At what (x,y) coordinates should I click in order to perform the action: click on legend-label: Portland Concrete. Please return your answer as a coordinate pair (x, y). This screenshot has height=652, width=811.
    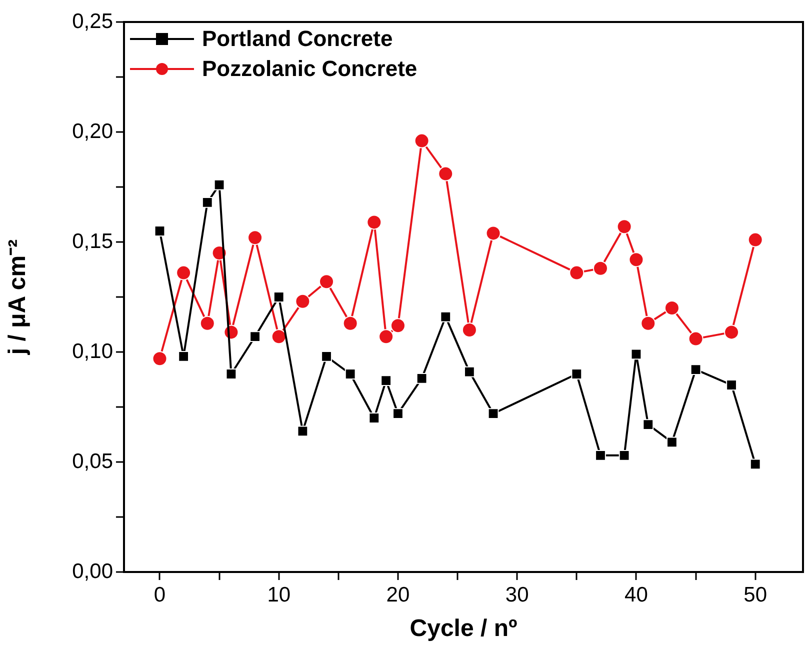
    Looking at the image, I should click on (297, 39).